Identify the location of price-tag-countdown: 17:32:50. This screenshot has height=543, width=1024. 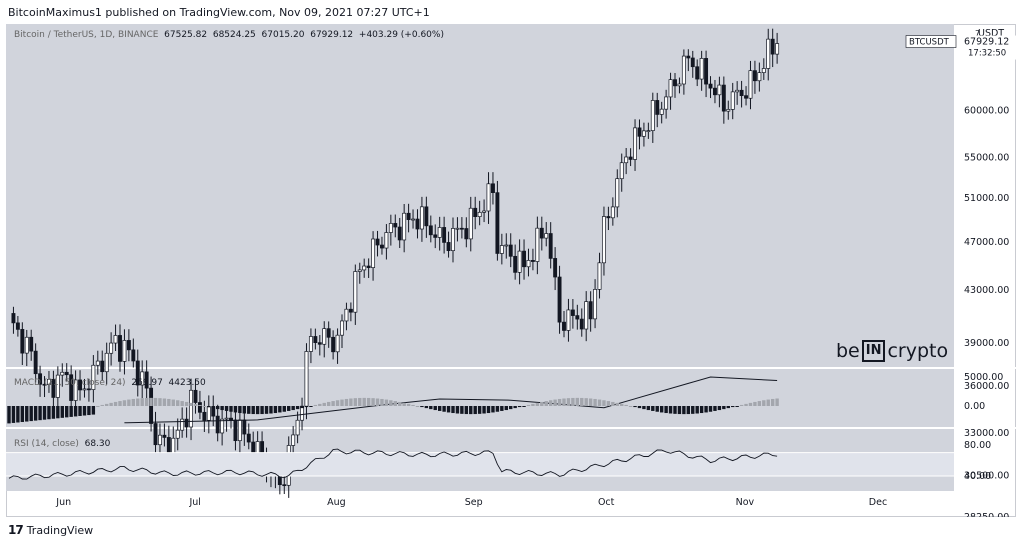
(987, 54).